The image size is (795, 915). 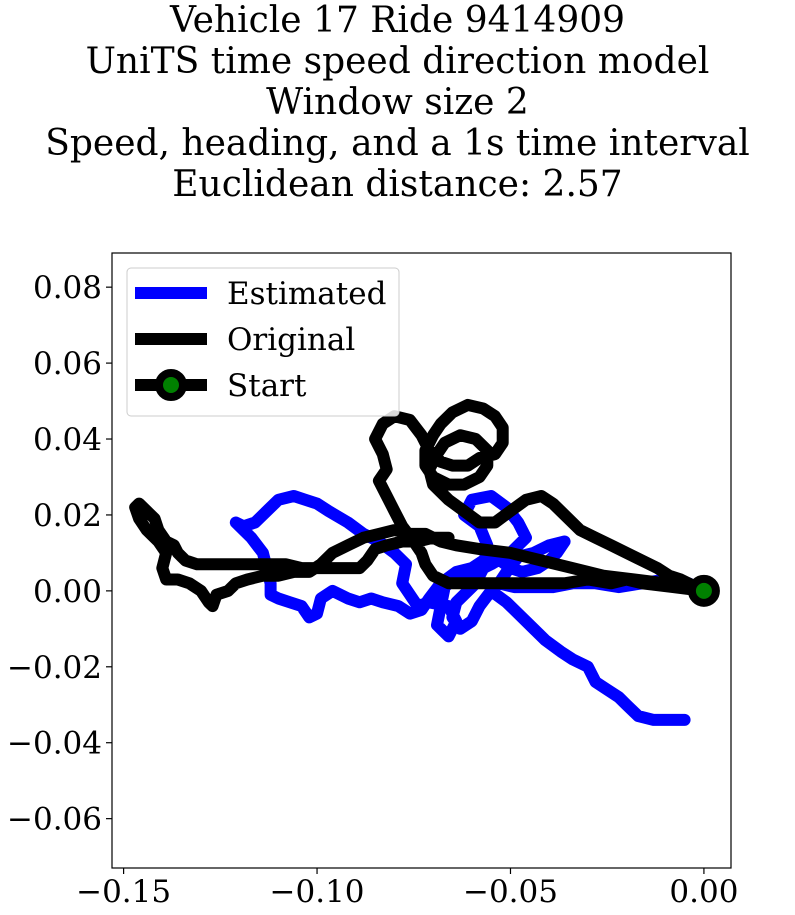 I want to click on y-tick-label: −0.04, so click(x=54, y=744).